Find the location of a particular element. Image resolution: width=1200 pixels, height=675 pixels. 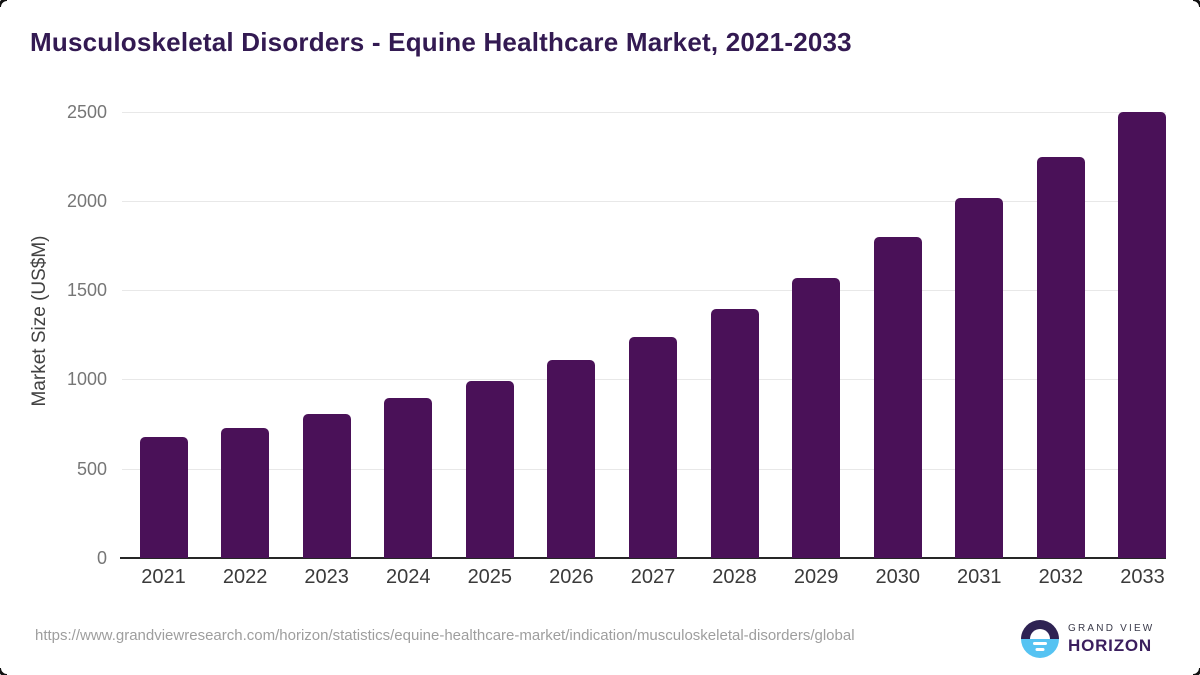

x-tick-label-2033: 2033 is located at coordinates (1142, 577).